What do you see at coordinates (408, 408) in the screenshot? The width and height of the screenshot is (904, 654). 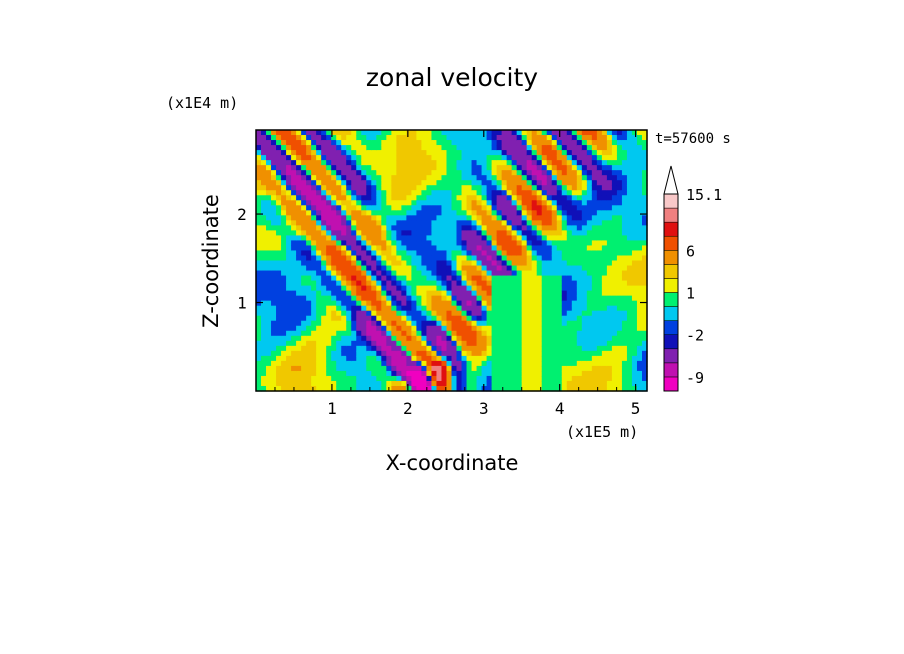 I see `x-tick-label: 2` at bounding box center [408, 408].